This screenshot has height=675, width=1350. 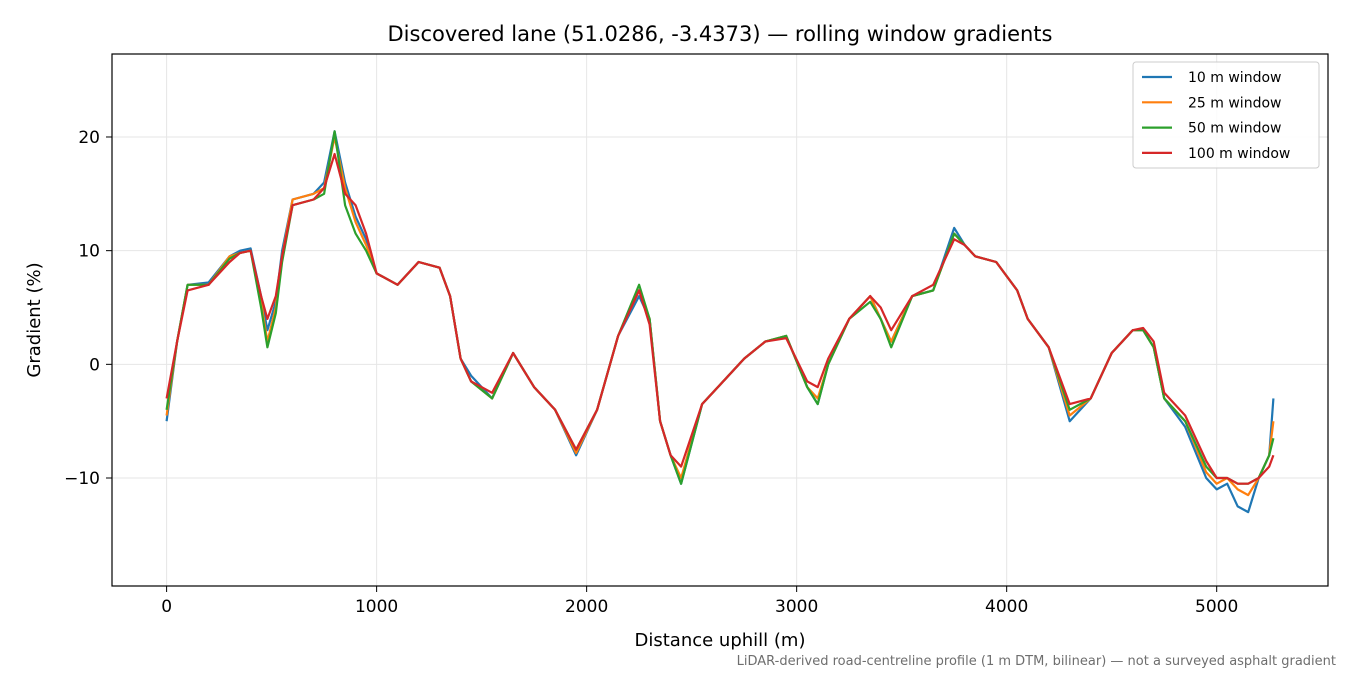 I want to click on legend-label: 25 m window, so click(x=1234, y=103).